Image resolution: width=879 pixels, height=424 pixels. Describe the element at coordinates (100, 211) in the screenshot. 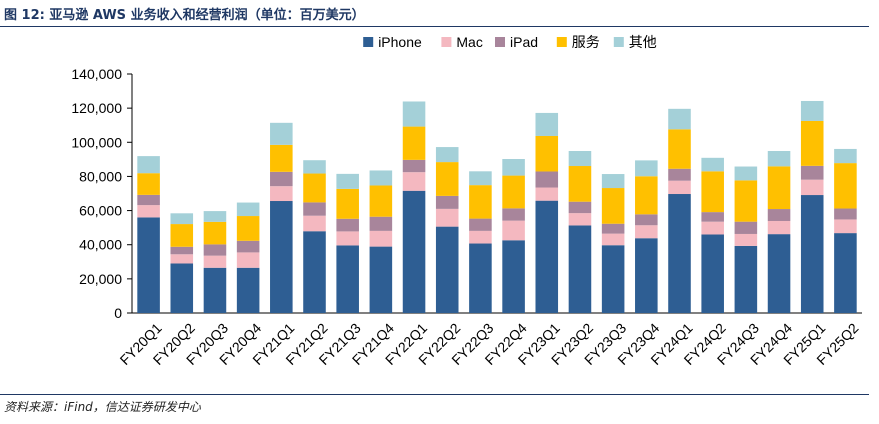

I see `y-tick-label: 60,000` at that location.